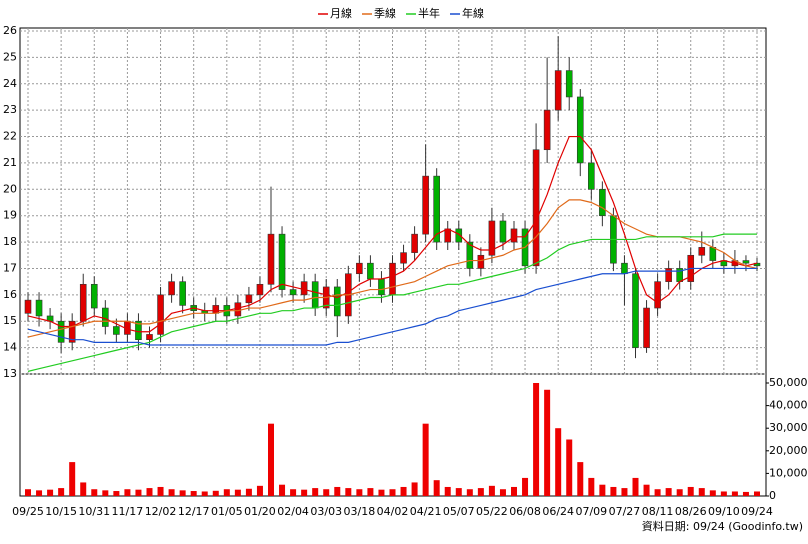 The width and height of the screenshot is (808, 544). I want to click on x-tick-label: 09/24, so click(757, 511).